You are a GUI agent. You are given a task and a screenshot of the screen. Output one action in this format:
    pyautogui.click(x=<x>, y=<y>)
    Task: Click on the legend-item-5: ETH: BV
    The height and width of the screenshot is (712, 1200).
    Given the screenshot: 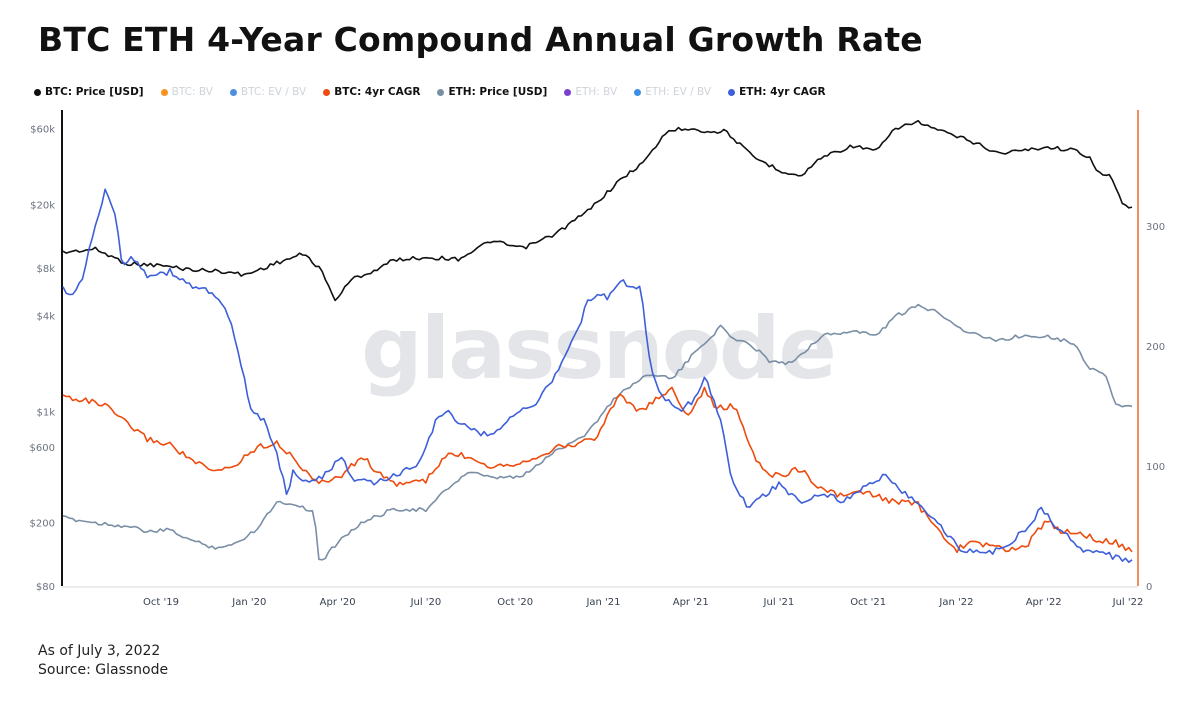 What is the action you would take?
    pyautogui.click(x=590, y=92)
    